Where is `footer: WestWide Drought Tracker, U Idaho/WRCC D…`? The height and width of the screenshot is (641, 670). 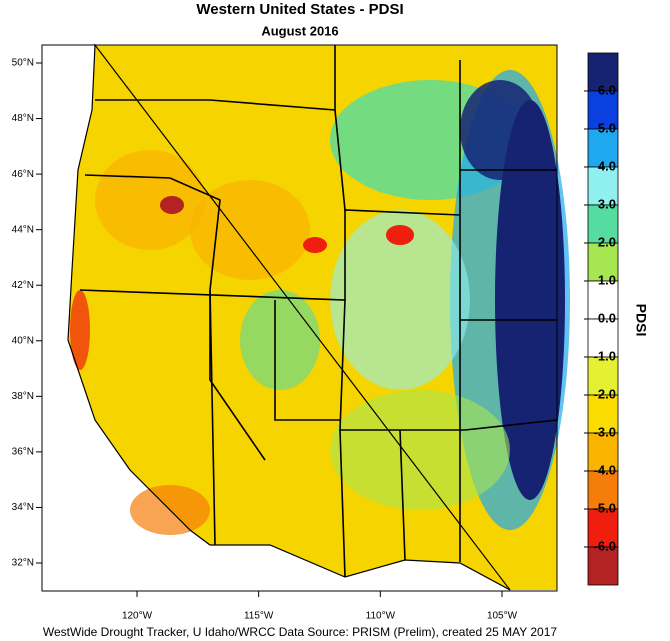 footer: WestWide Drought Tracker, U Idaho/WRCC D… is located at coordinates (300, 632).